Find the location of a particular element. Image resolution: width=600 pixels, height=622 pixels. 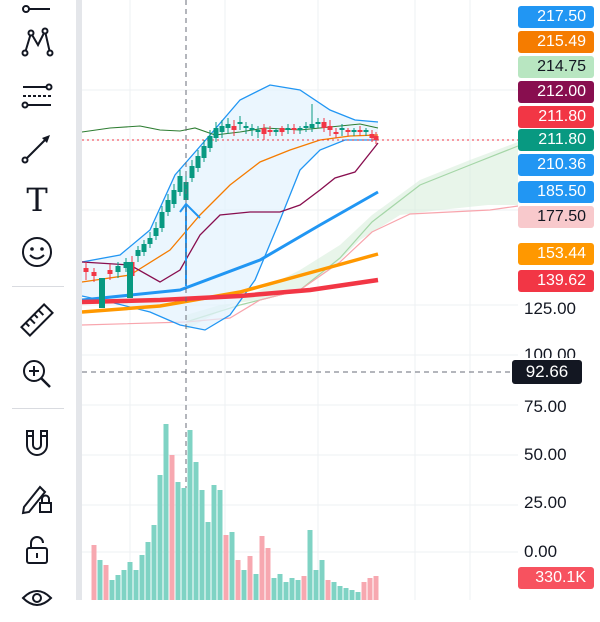

zoom-in-tool is located at coordinates (37, 374).